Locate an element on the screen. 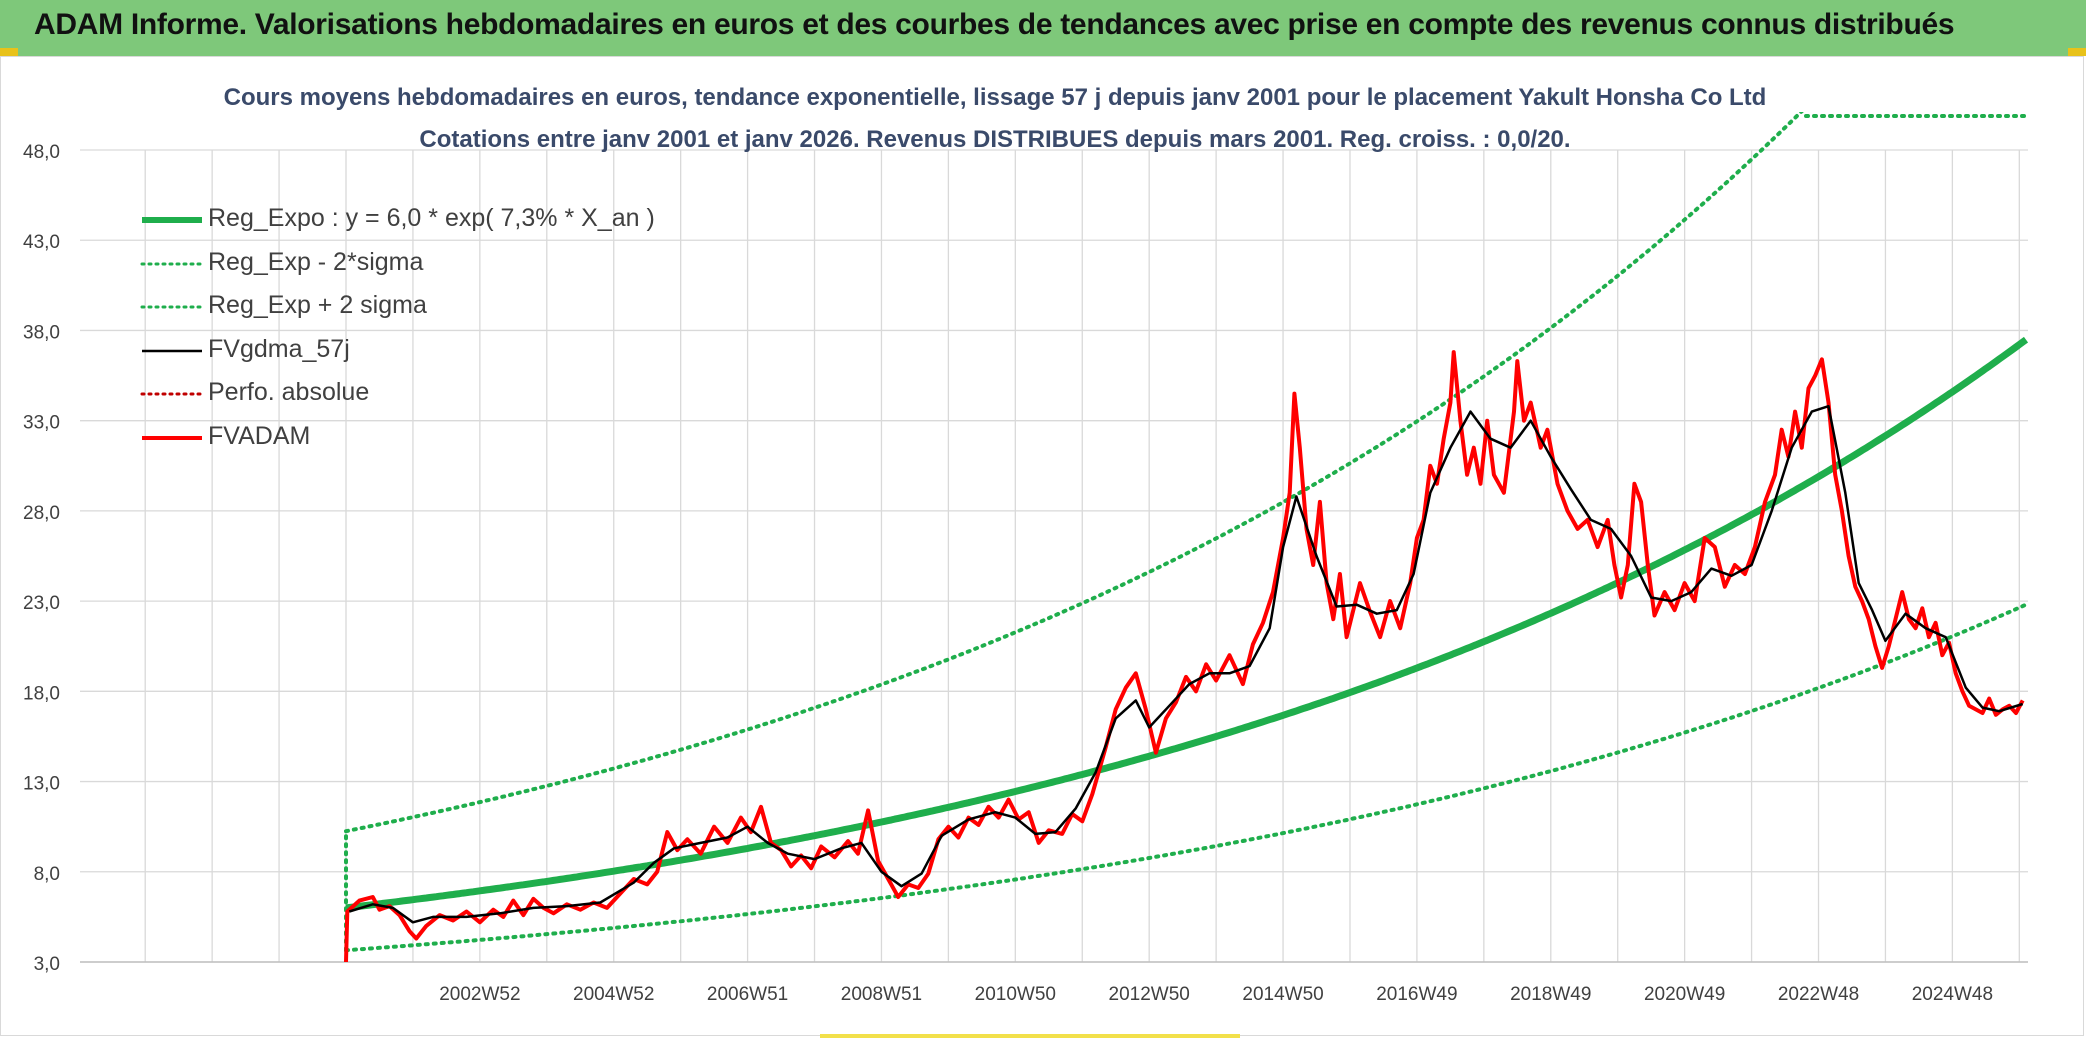 The width and height of the screenshot is (2086, 1038). legend-label: Reg_Exp - 2*sigma is located at coordinates (316, 261).